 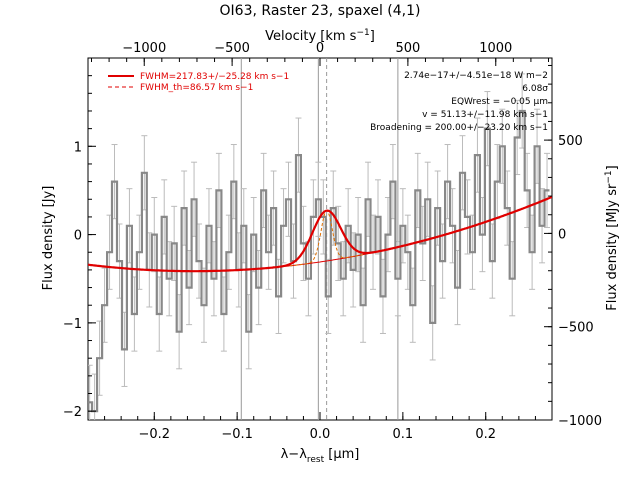 What do you see at coordinates (232, 48) in the screenshot?
I see `top-x-tick-label: −500` at bounding box center [232, 48].